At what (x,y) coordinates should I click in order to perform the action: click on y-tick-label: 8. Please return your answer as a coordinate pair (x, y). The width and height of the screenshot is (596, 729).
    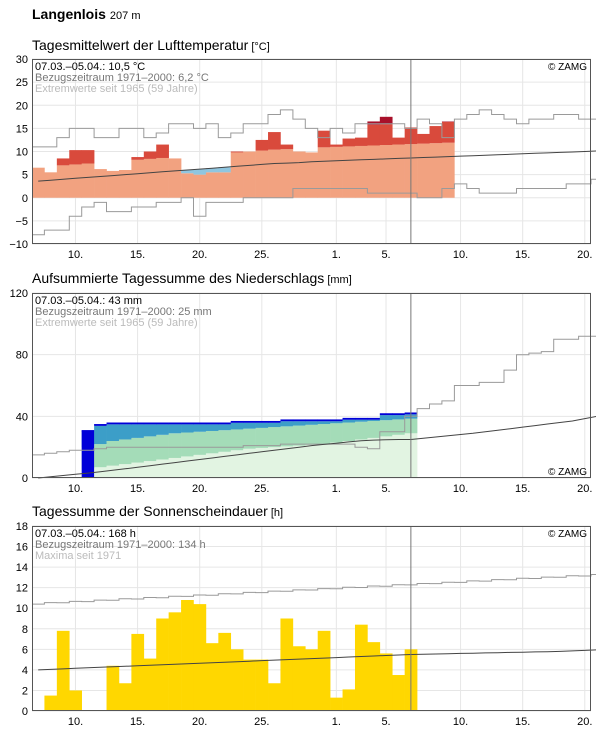
    Looking at the image, I should click on (25, 630).